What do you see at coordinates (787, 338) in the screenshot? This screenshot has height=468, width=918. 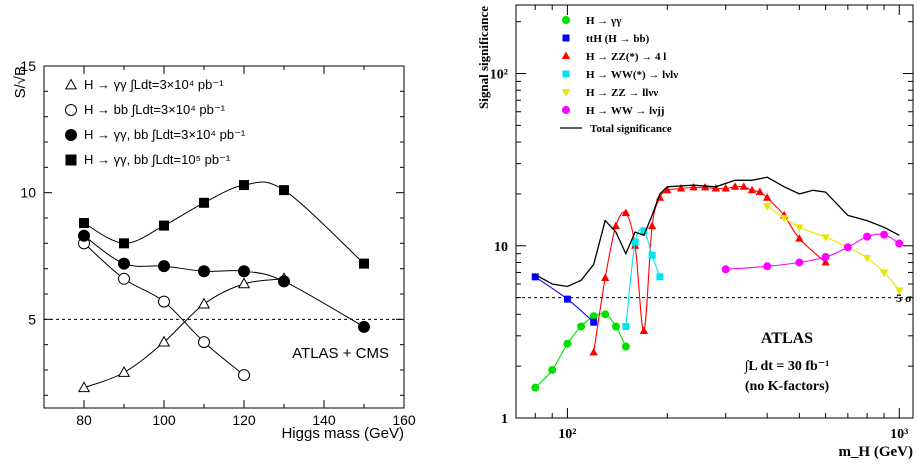 I see `right-annotation-atlas: ATLAS` at bounding box center [787, 338].